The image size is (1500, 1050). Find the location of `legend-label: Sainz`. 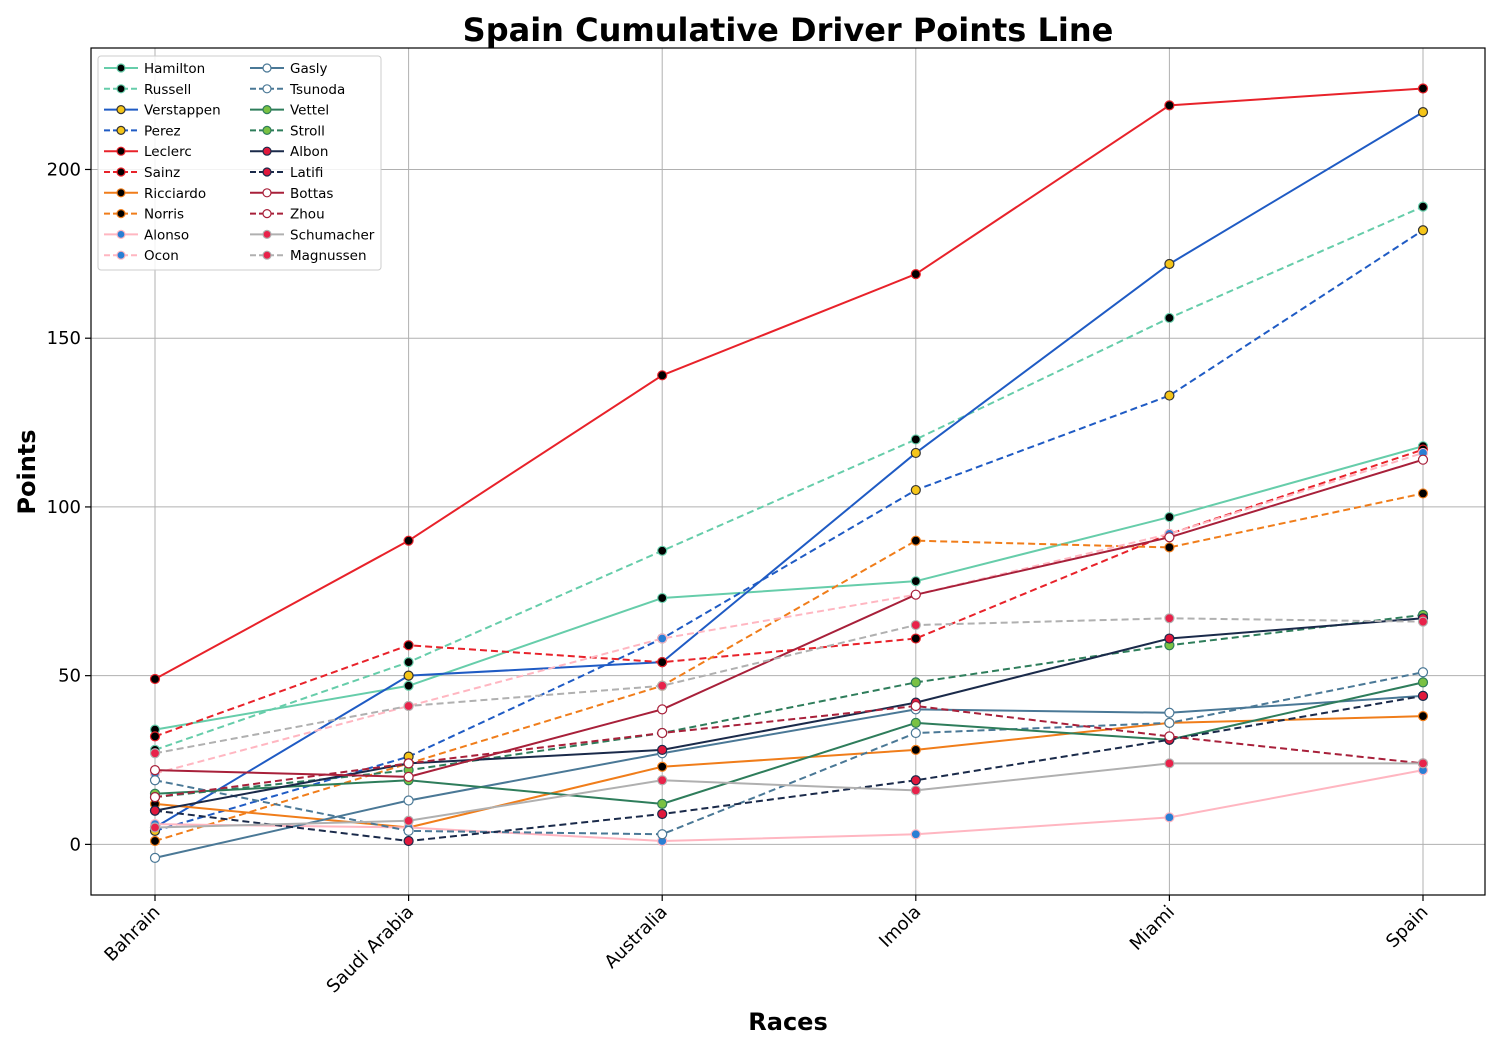

legend-label: Sainz is located at coordinates (162, 173).